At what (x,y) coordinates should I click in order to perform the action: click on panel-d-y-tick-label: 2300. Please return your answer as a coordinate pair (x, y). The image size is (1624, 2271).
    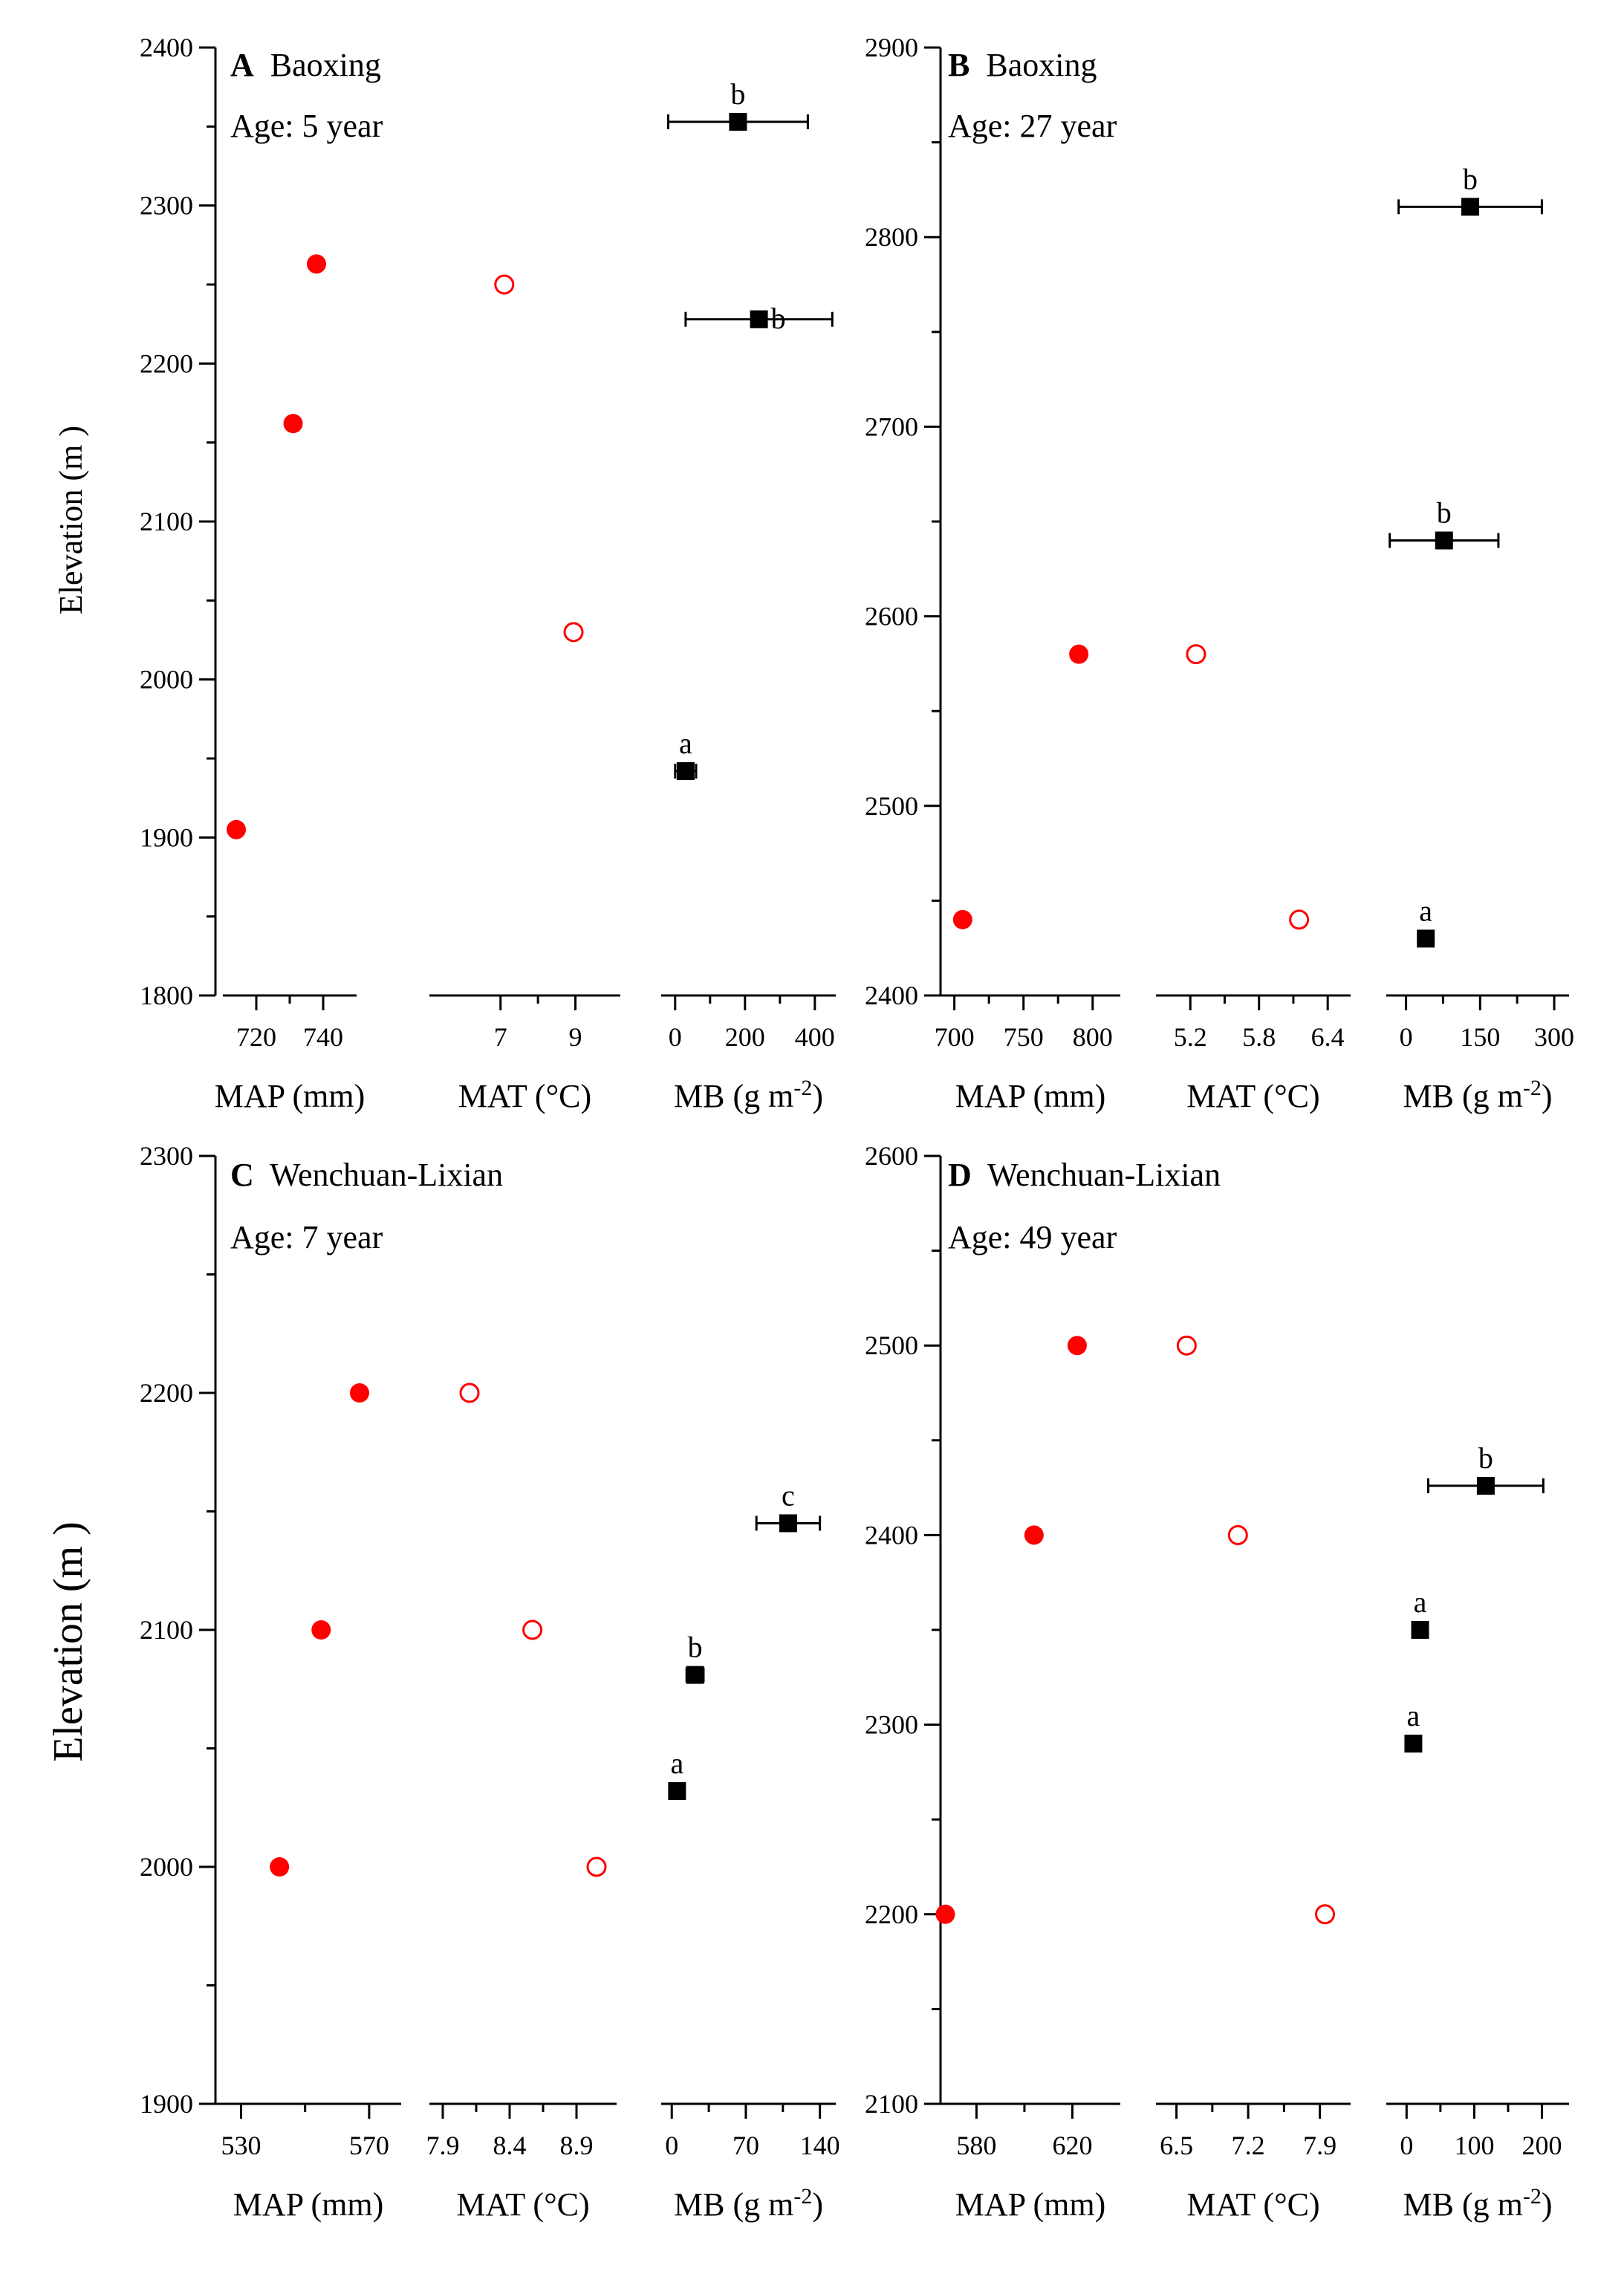
    Looking at the image, I should click on (892, 1725).